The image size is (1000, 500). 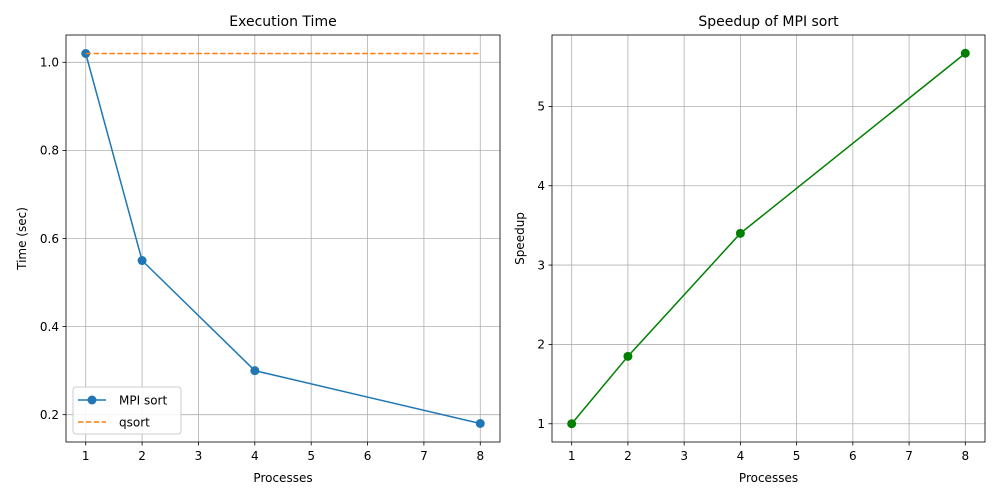 What do you see at coordinates (520, 238) in the screenshot?
I see `y-axis-label: Speedup` at bounding box center [520, 238].